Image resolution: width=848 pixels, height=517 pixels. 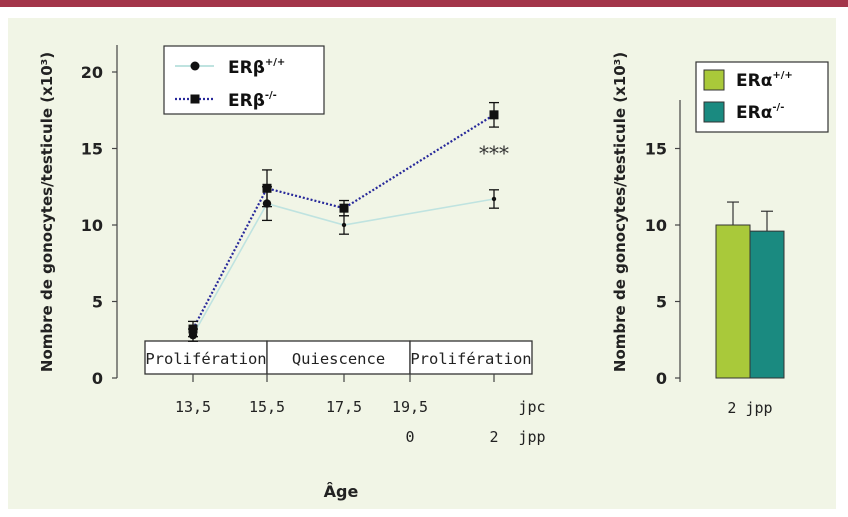 What do you see at coordinates (661, 302) in the screenshot?
I see `bar-y-tick-label: 5` at bounding box center [661, 302].